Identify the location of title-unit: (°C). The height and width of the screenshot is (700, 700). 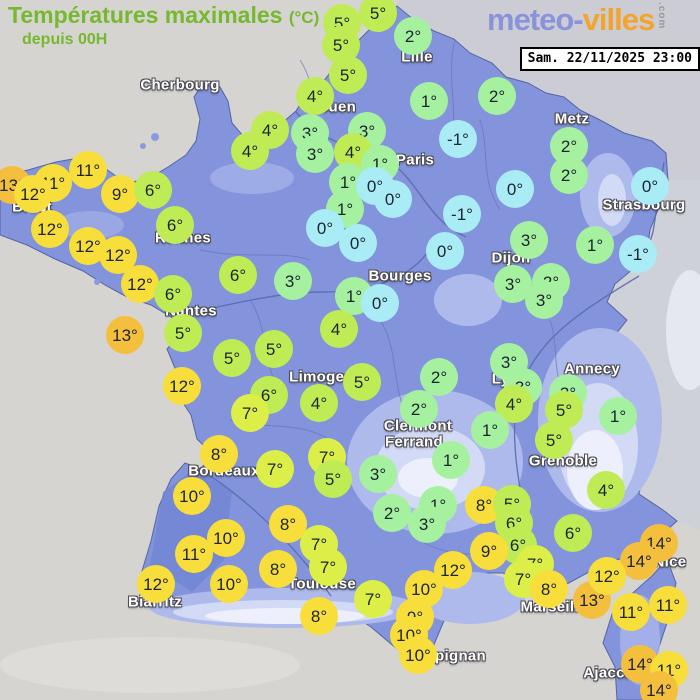
(304, 17).